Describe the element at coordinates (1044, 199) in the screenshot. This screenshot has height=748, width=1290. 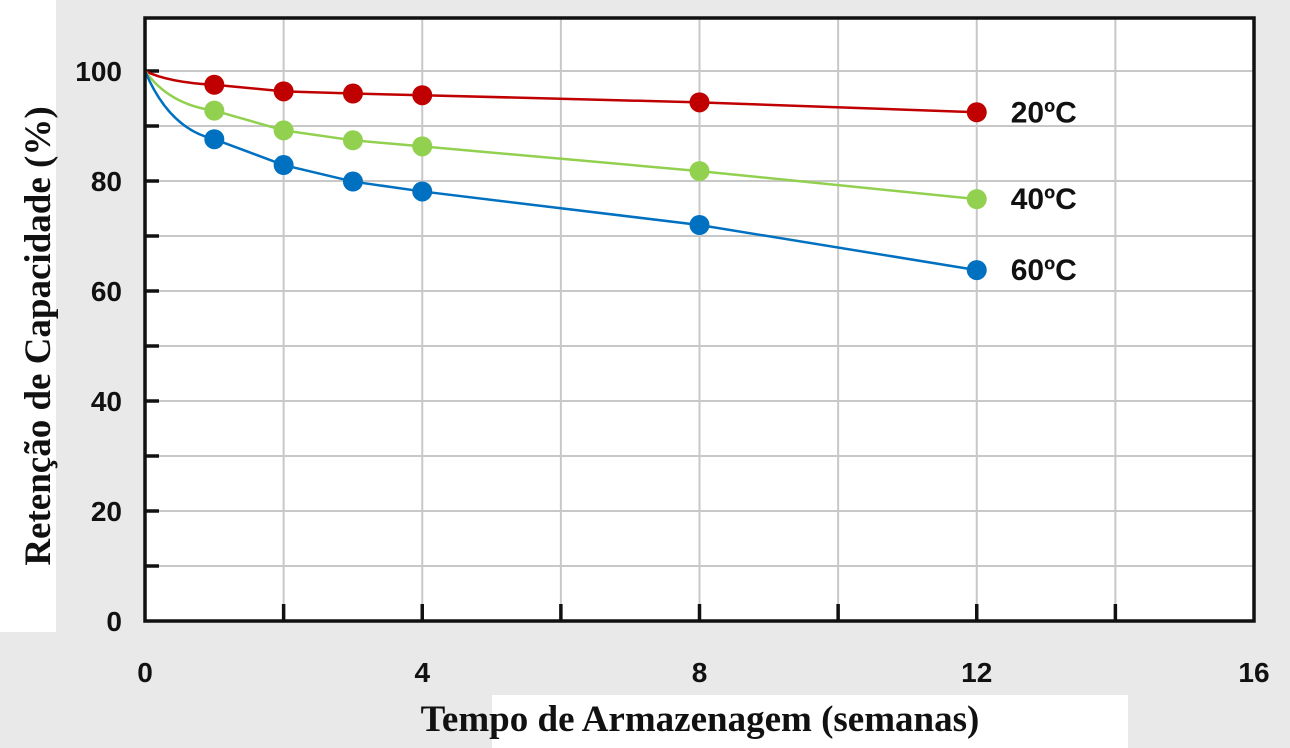
I see `series-label: 40ºC` at that location.